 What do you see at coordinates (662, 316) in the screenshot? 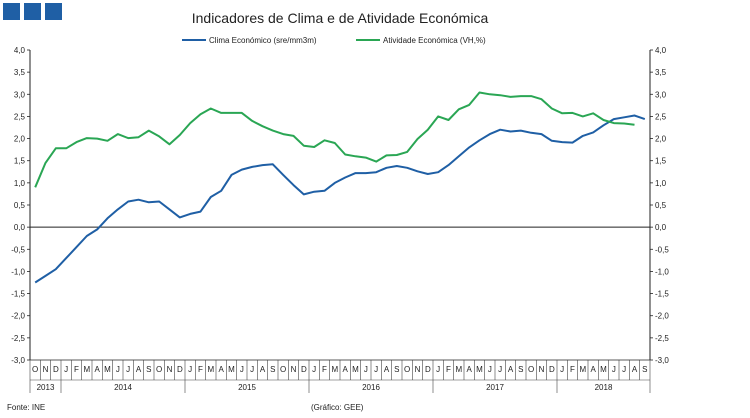
I see `right-tick-label: -2,0` at bounding box center [662, 316].